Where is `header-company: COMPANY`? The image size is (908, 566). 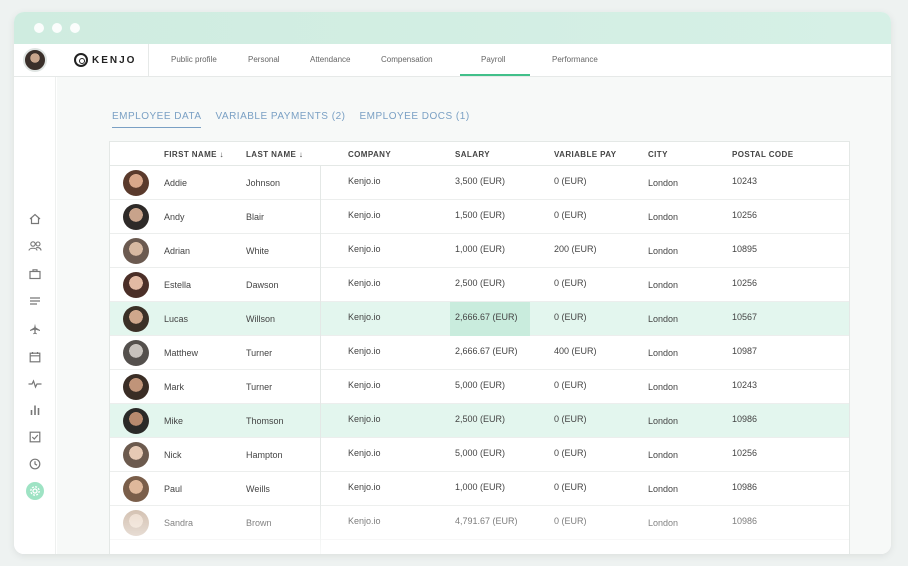
header-company: COMPANY is located at coordinates (370, 154).